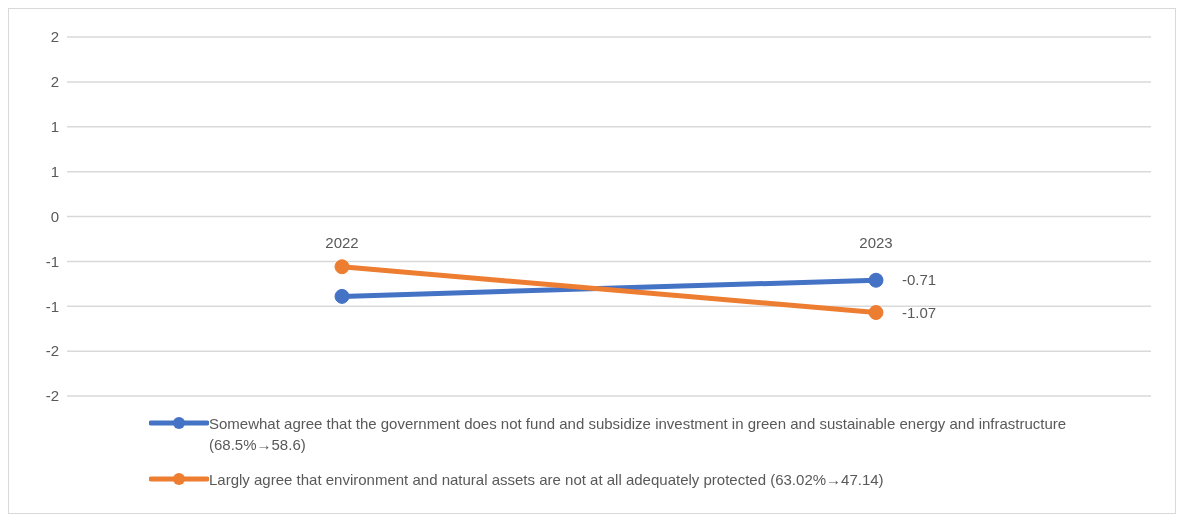  I want to click on data-label: -0.71, so click(919, 280).